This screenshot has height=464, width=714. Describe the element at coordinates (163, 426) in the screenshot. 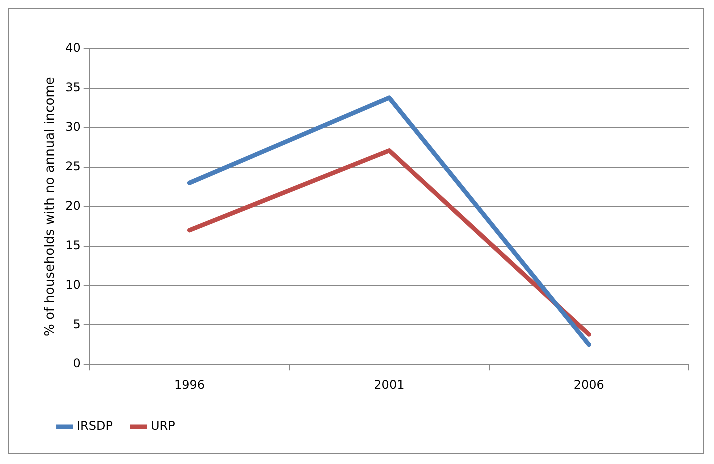

I see `legend-label: URP` at that location.